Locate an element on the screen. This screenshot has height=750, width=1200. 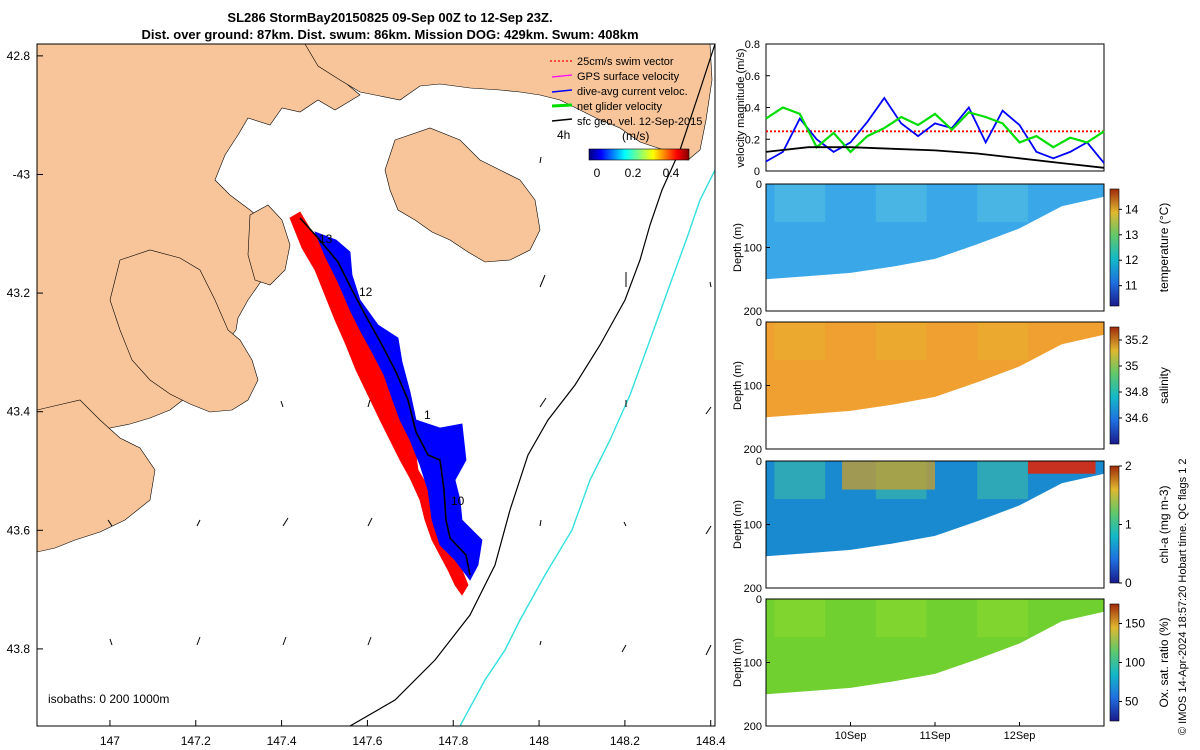
map-colorbar-tick-2: 0.4 is located at coordinates (671, 173).